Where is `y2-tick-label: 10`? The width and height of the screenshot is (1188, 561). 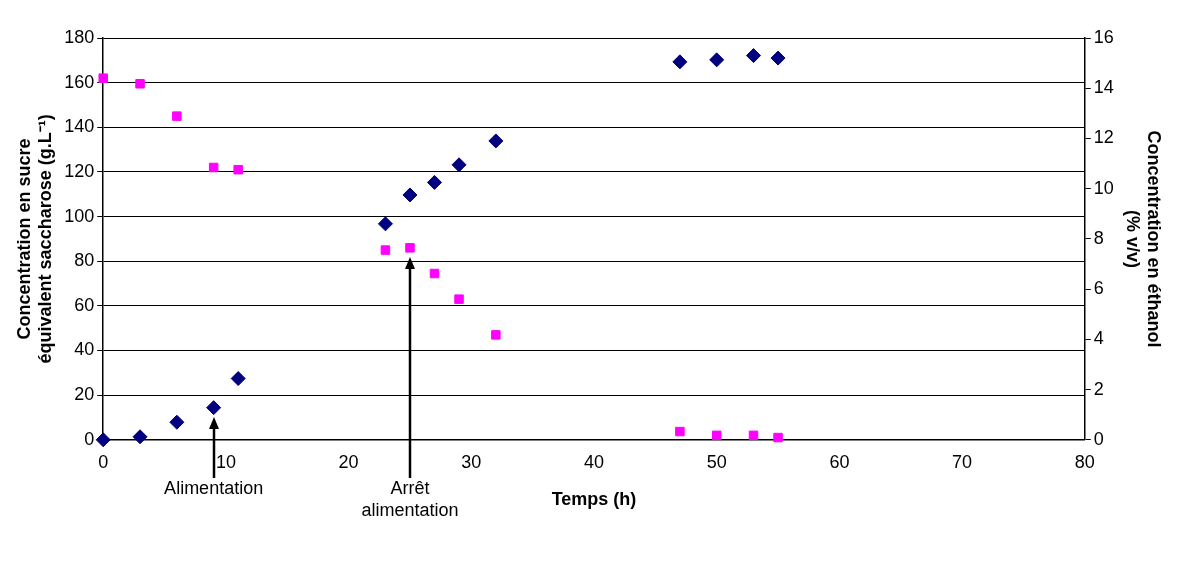 y2-tick-label: 10 is located at coordinates (1103, 187).